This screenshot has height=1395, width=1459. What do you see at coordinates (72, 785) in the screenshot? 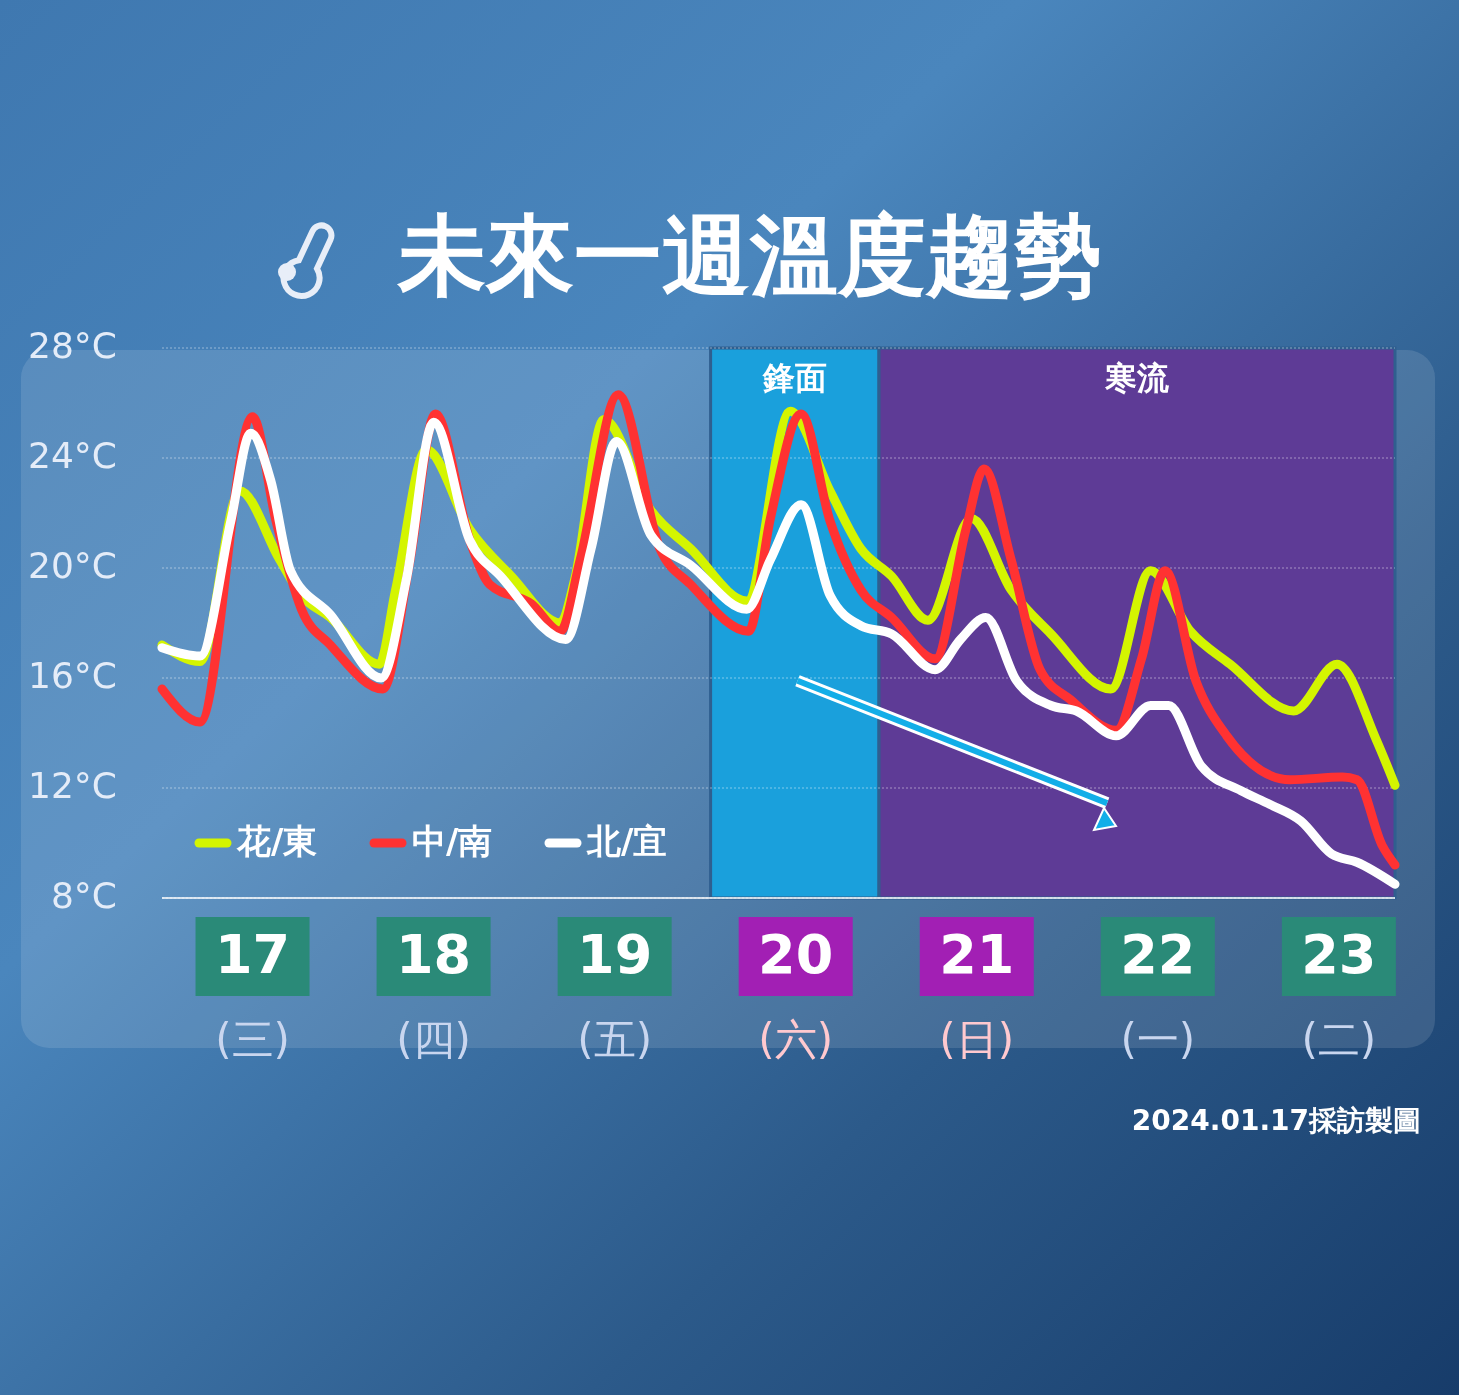
I see `y-tick-label: 12°C` at bounding box center [72, 785].